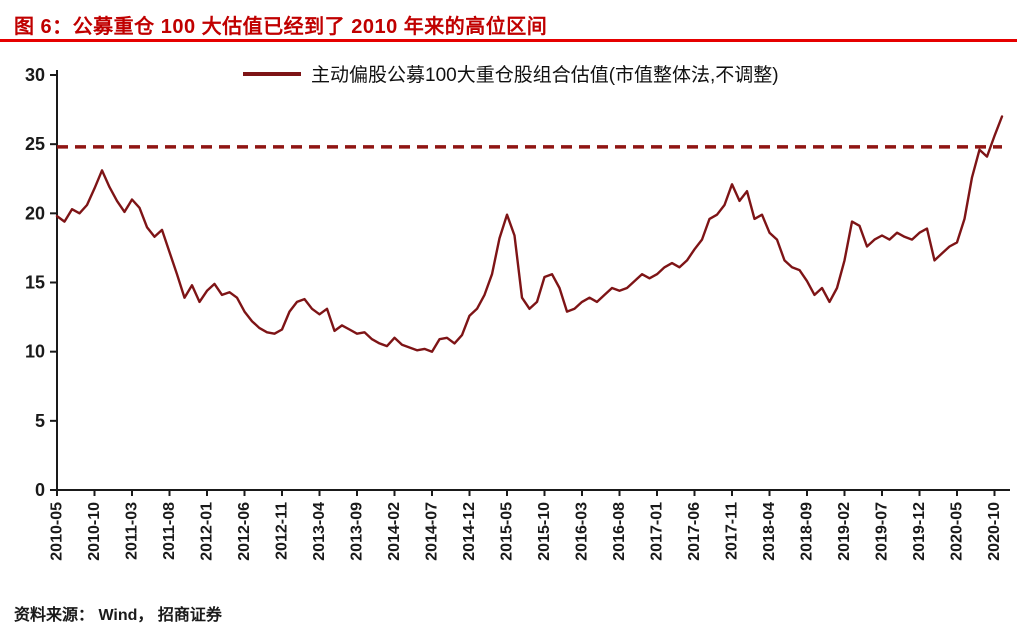 The height and width of the screenshot is (630, 1017). Describe the element at coordinates (35, 75) in the screenshot. I see `y-tick-label: 30` at that location.